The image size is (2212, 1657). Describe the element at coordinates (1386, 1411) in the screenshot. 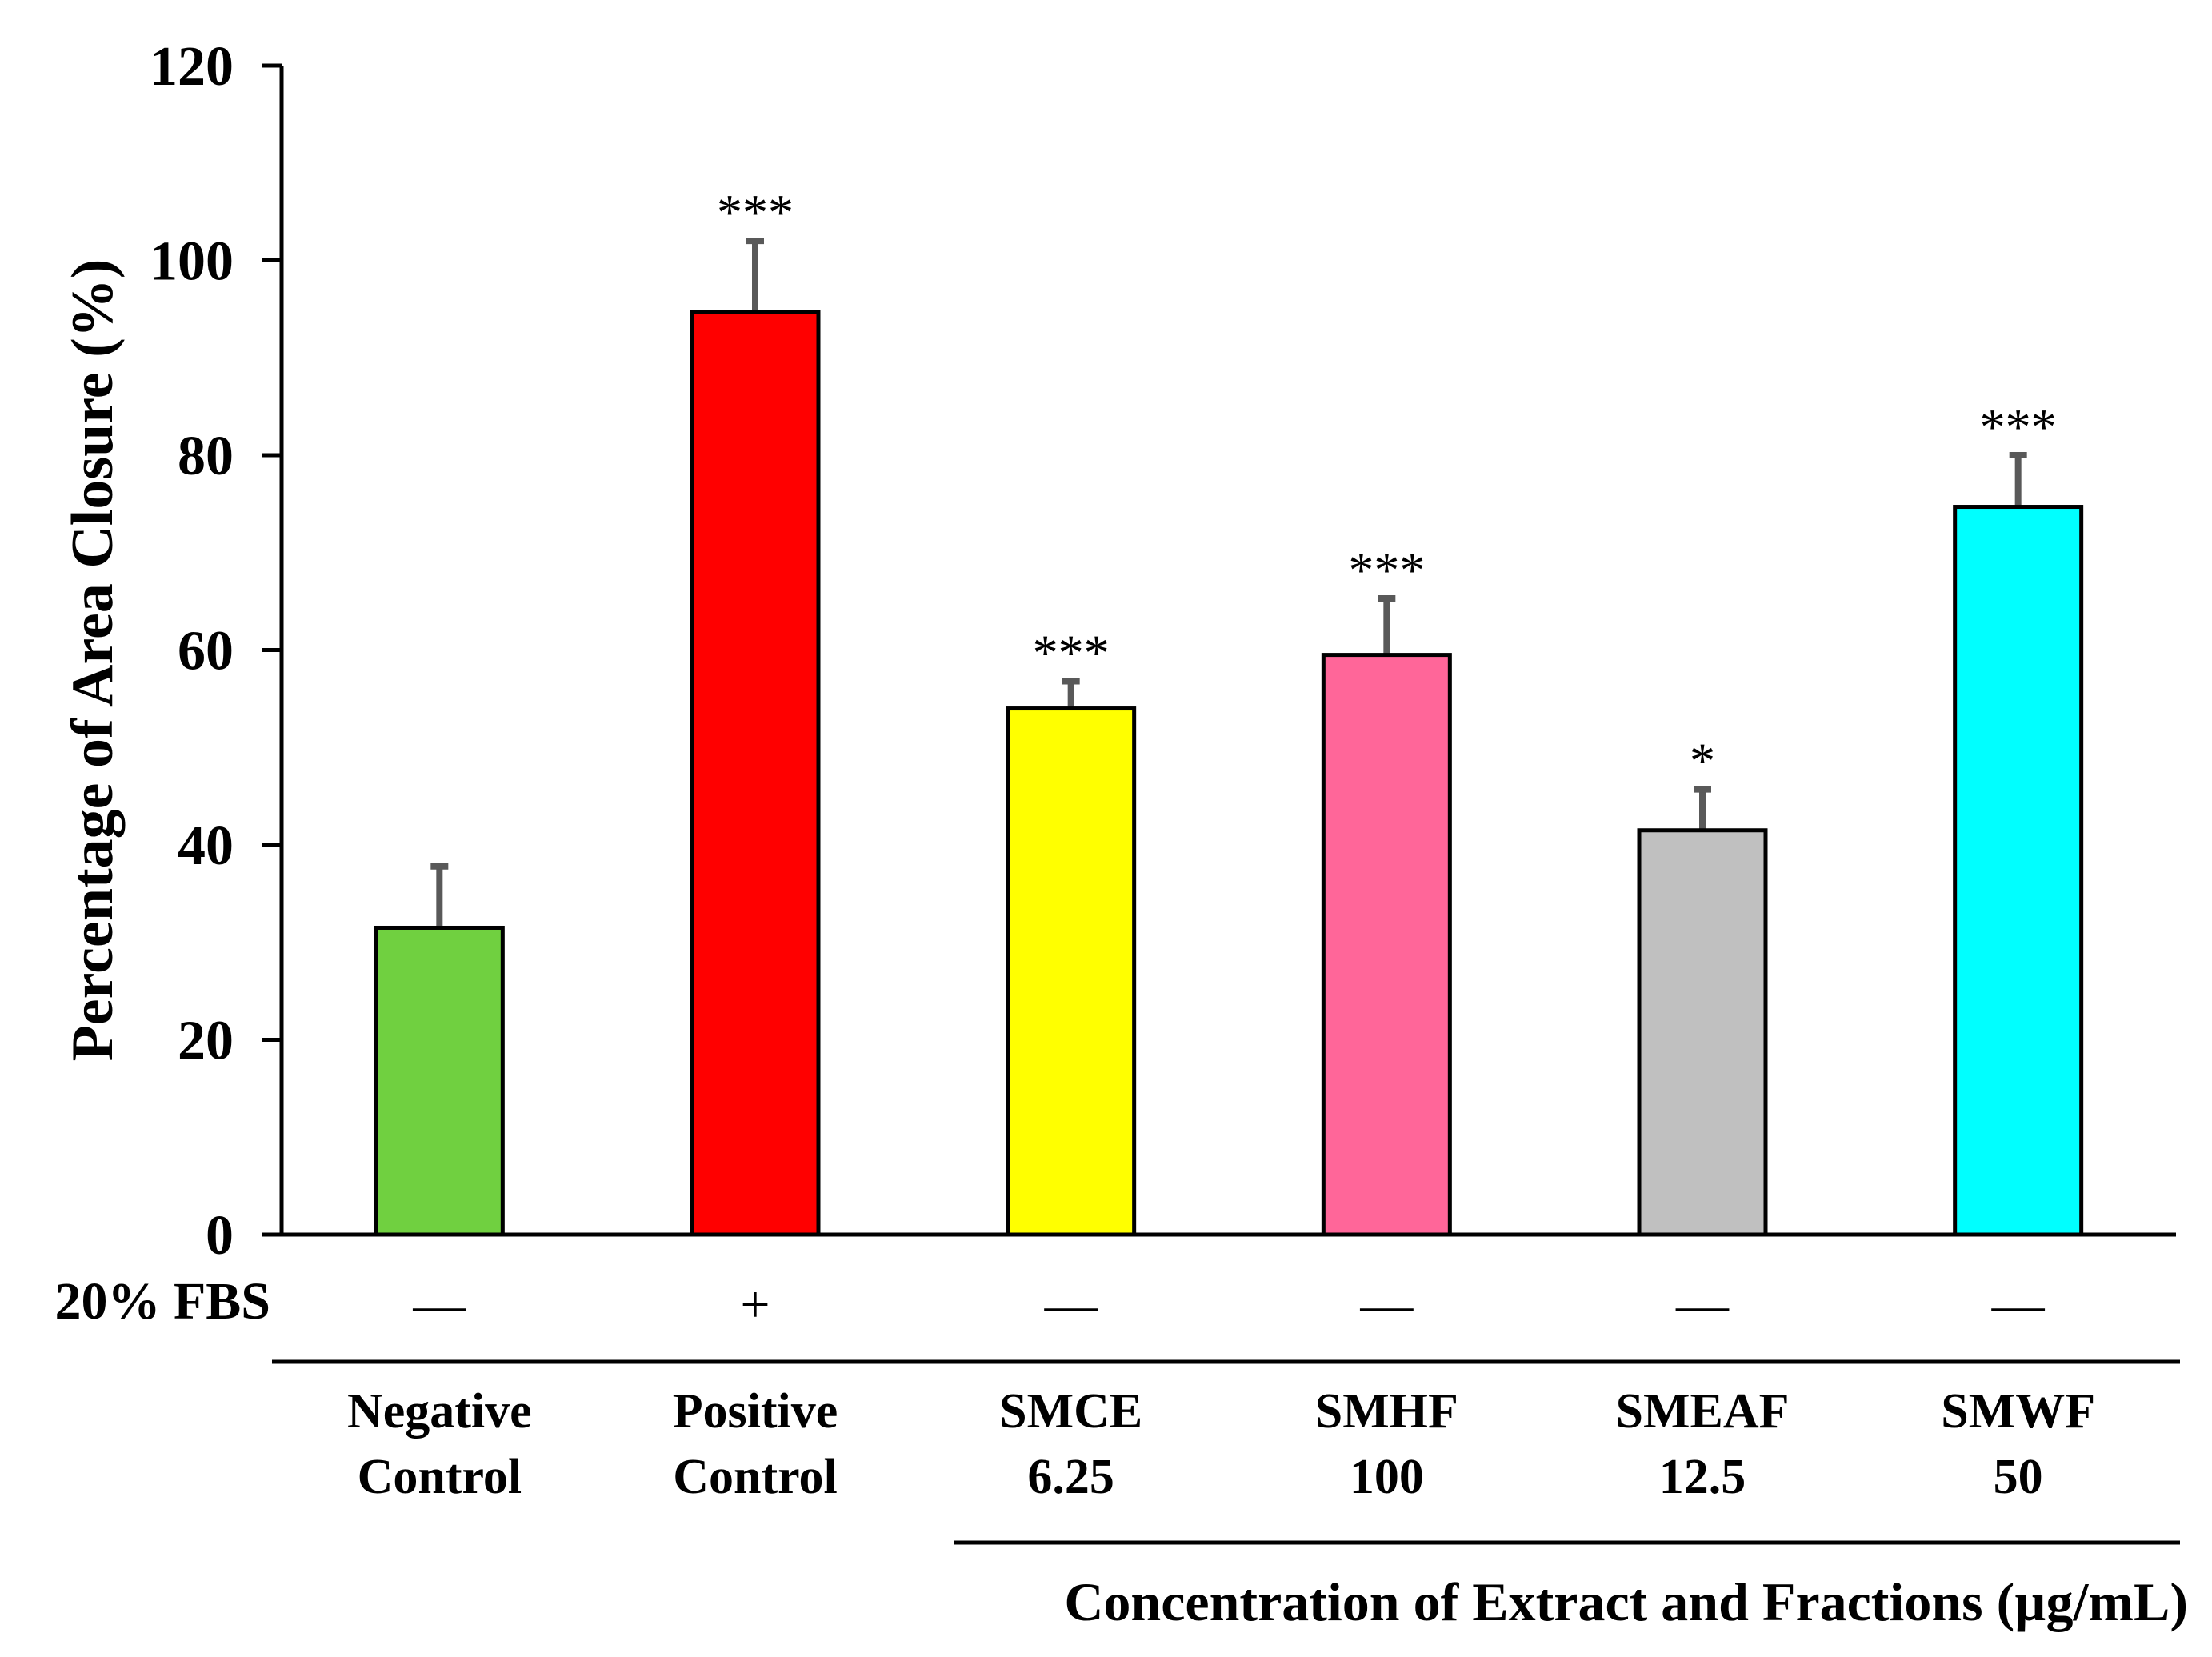

I see `category-label: SMHF` at that location.